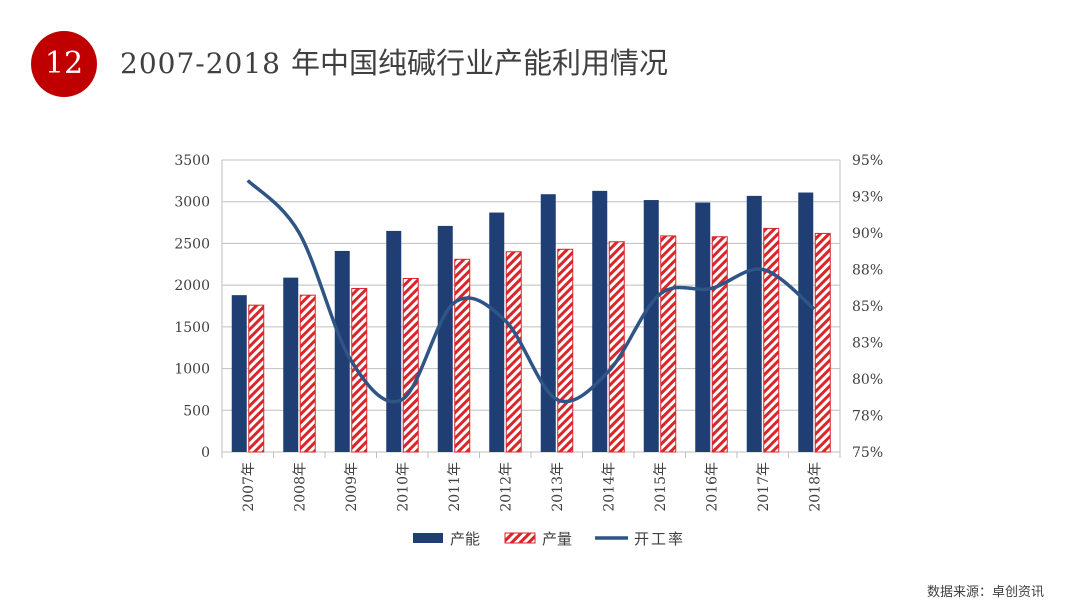  Describe the element at coordinates (557, 539) in the screenshot. I see `legend-label-production: 产量` at that location.